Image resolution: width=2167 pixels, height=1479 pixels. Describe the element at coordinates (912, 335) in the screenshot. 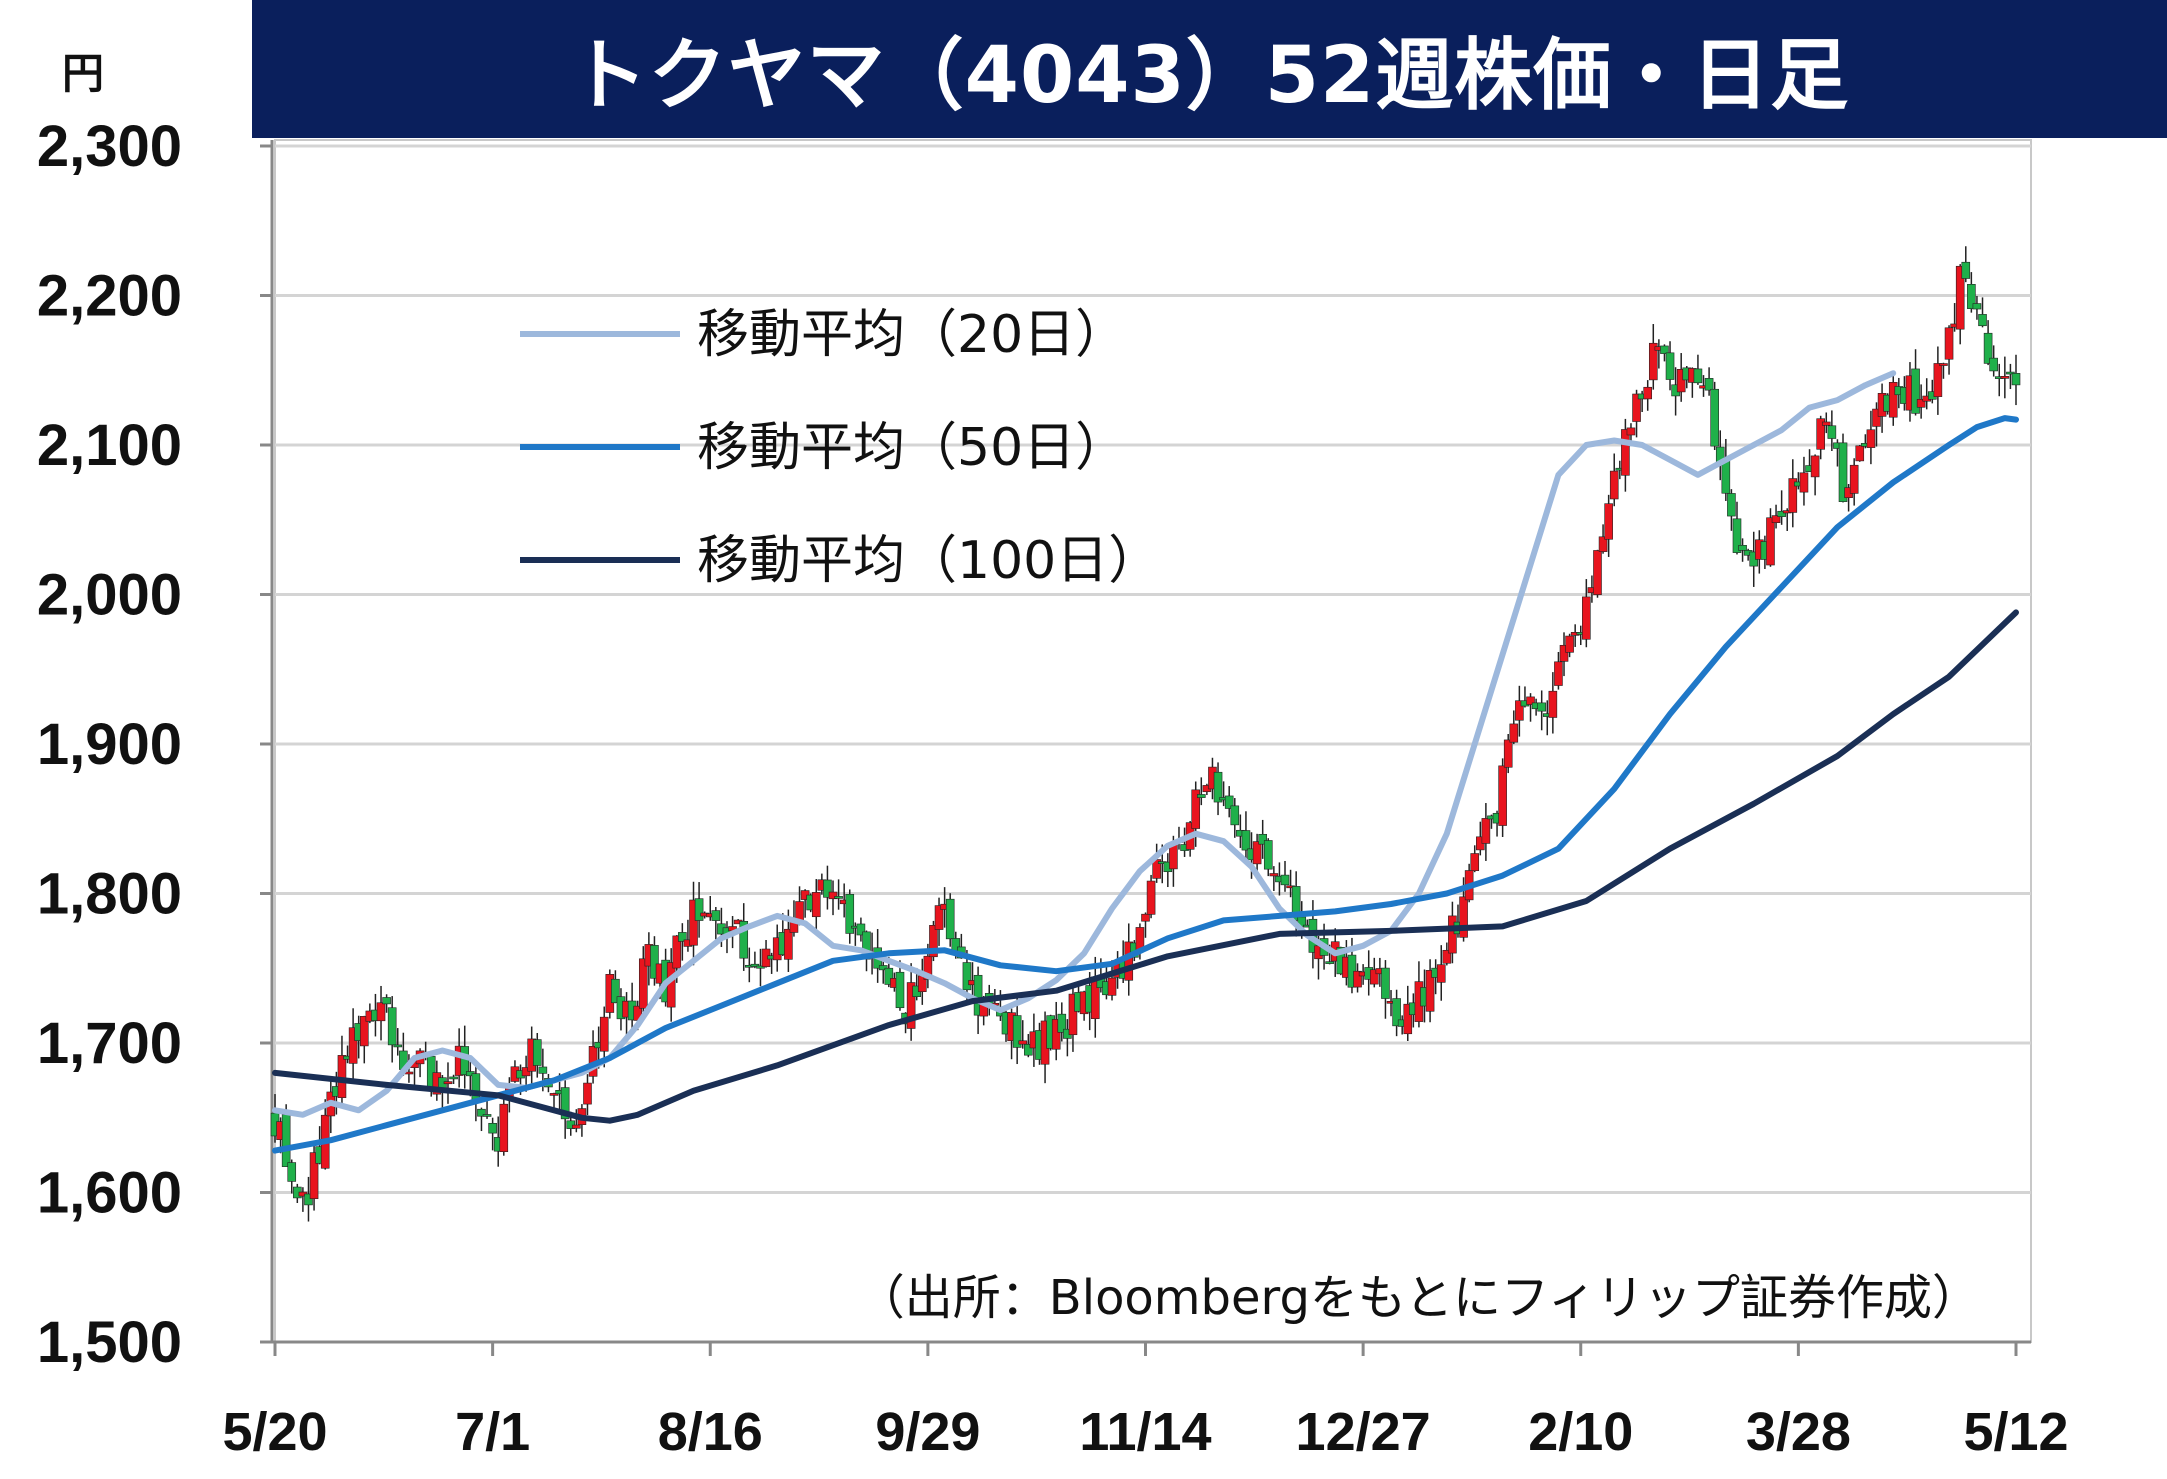

I see `legend-label-ma20: 移動平均（20日）` at that location.